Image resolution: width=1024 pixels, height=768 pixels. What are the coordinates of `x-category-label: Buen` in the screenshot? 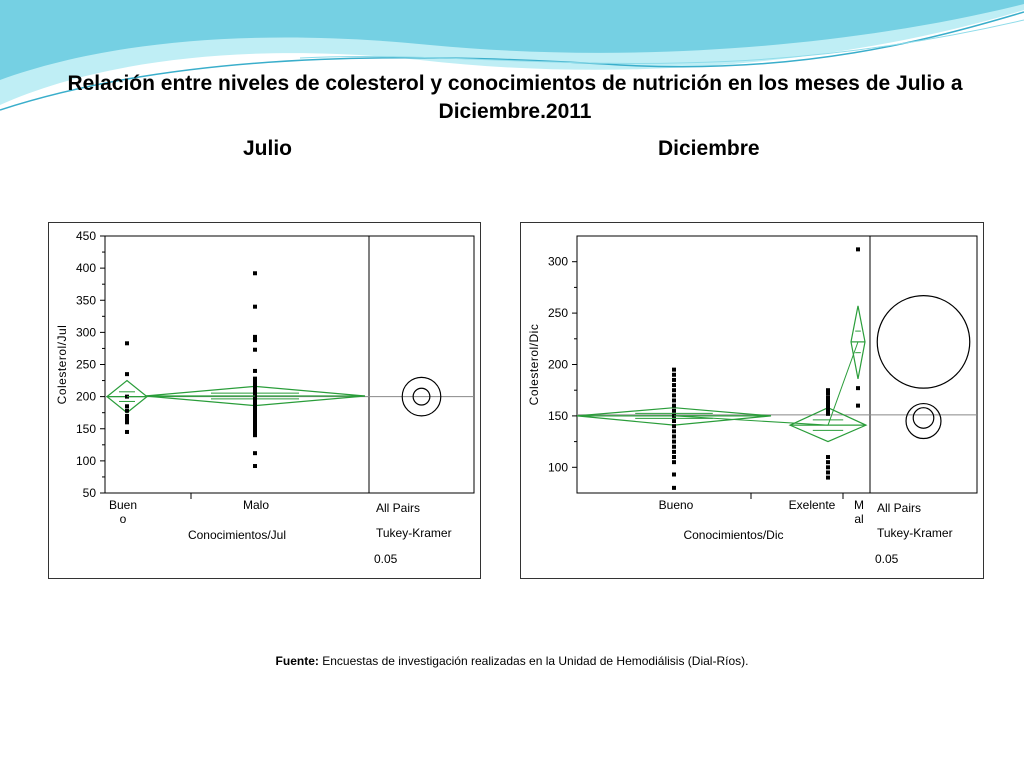 It's located at (123, 505).